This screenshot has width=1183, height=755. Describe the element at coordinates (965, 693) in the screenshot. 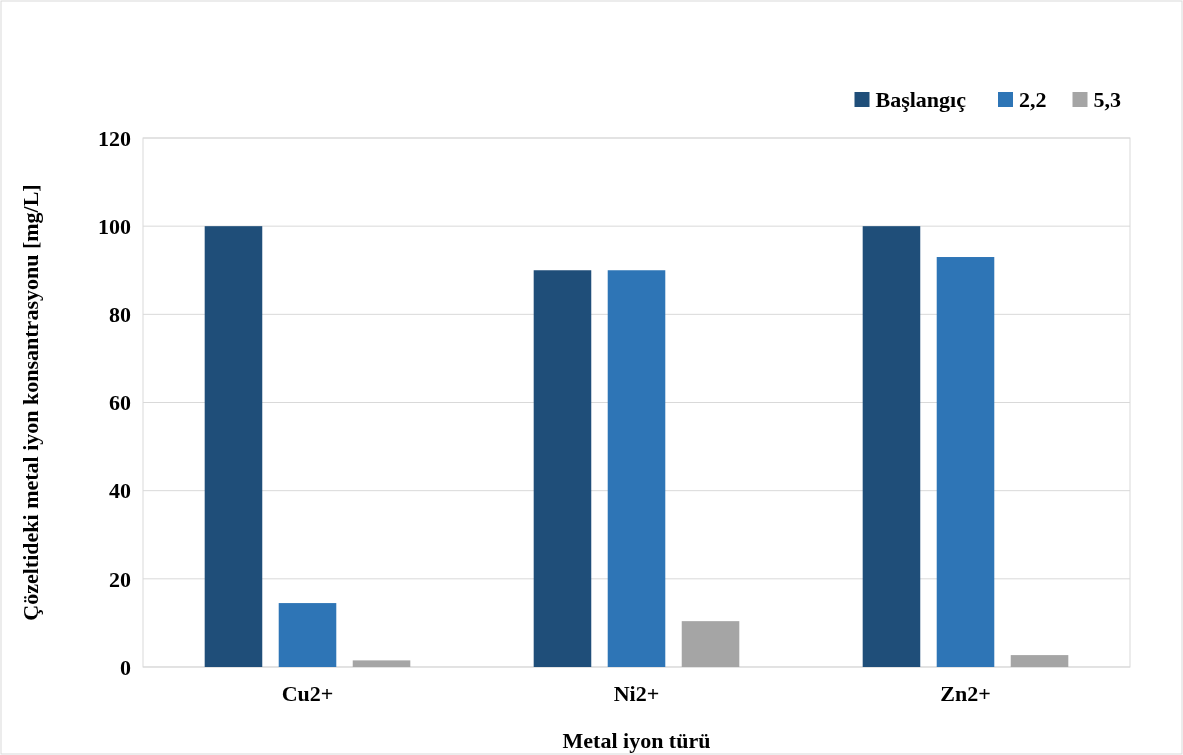

I see `x-tick-label: Zn2+` at that location.